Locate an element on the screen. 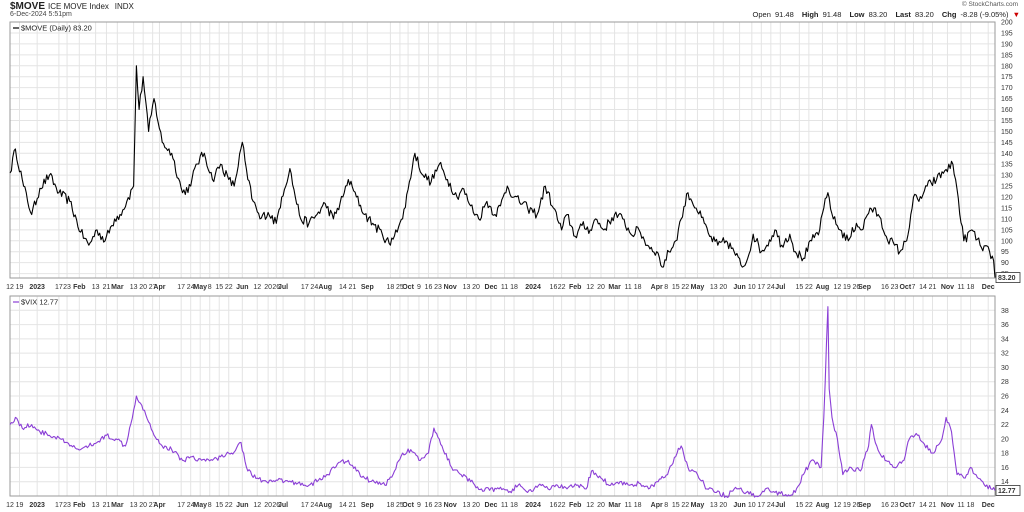  x-tick-label: 7 is located at coordinates (914, 287).